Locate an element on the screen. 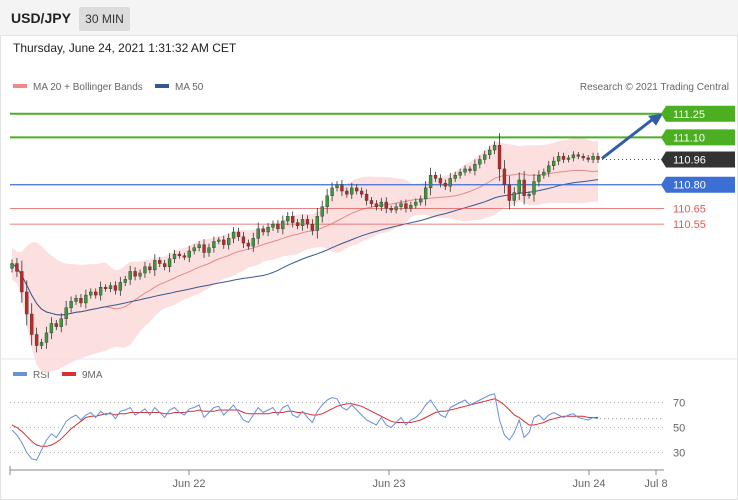  chart-datetime: Thursday, June 24, 2021 1:31:32 AM CET is located at coordinates (125, 48).